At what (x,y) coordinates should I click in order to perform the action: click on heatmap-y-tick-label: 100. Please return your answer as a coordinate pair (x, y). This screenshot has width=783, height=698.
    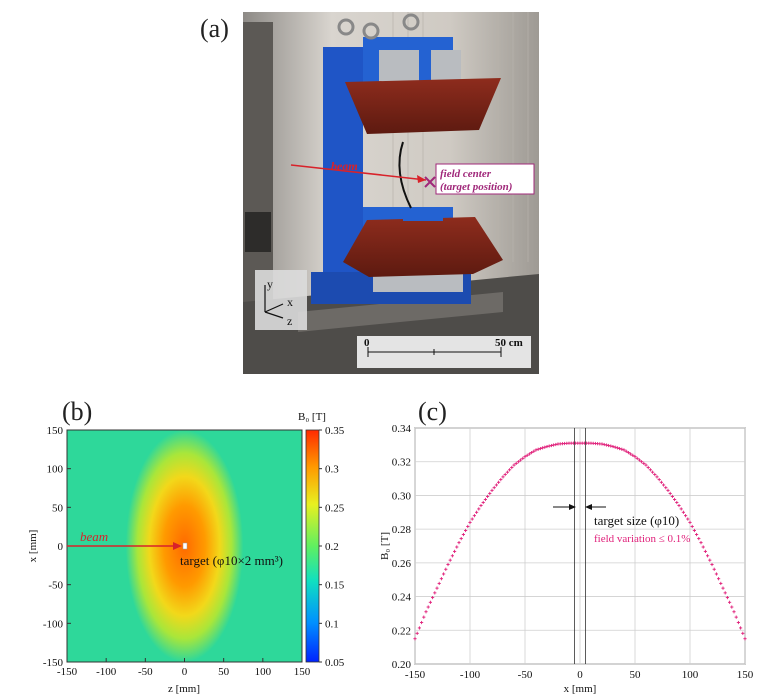
    Looking at the image, I should click on (55, 470).